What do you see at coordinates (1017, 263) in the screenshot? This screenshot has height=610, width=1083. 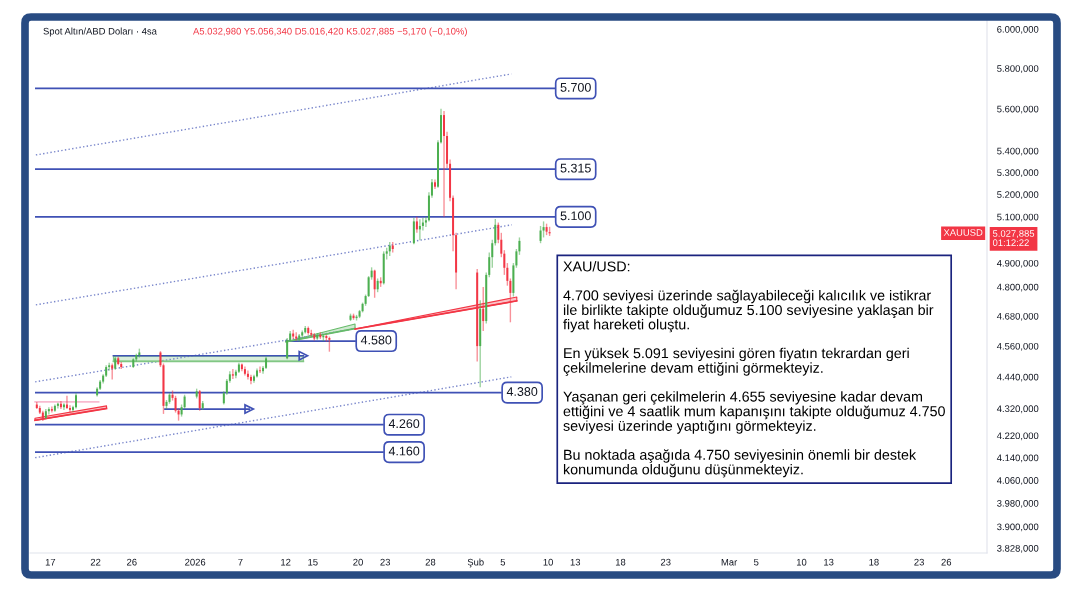 I see `y-tick-label: 4.900,000` at bounding box center [1017, 263].